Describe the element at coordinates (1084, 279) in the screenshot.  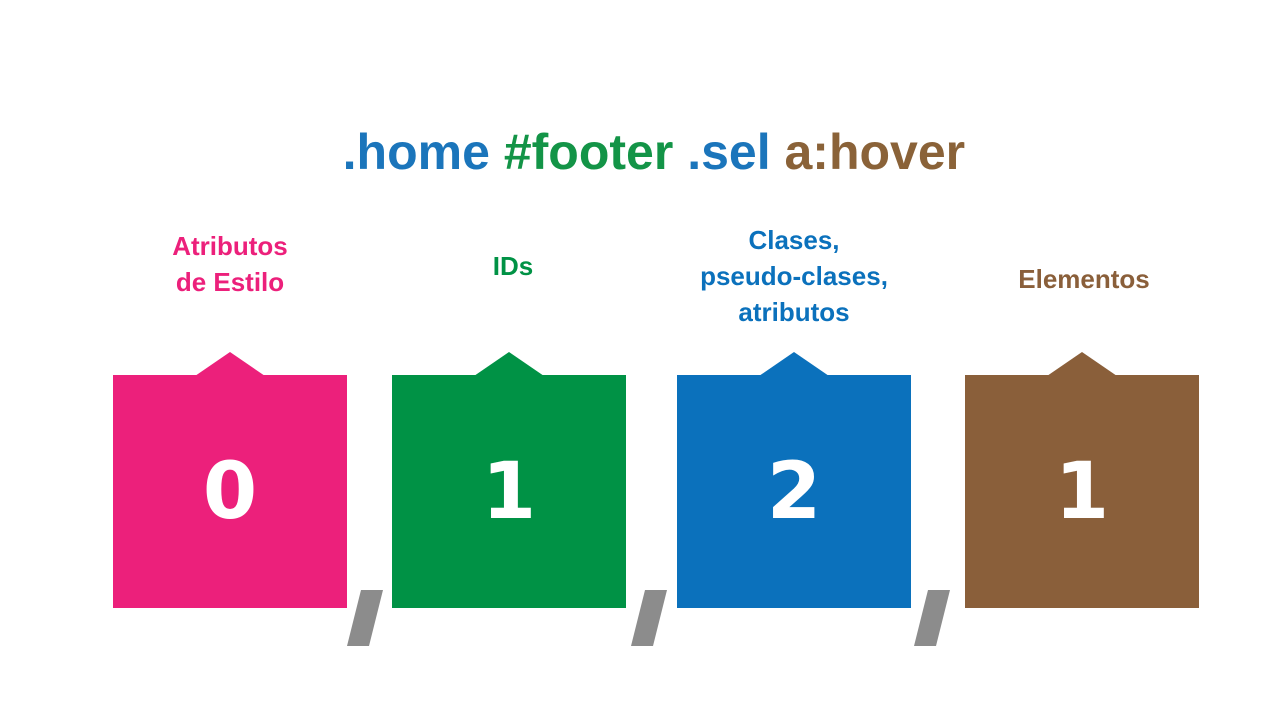
I see `label-elements: Elementos` at that location.